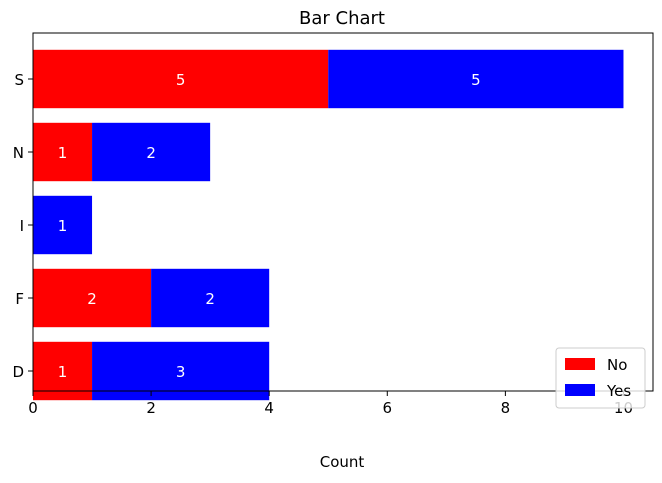 This screenshot has height=483, width=662. What do you see at coordinates (342, 462) in the screenshot?
I see `x-axis-label: Count` at bounding box center [342, 462].